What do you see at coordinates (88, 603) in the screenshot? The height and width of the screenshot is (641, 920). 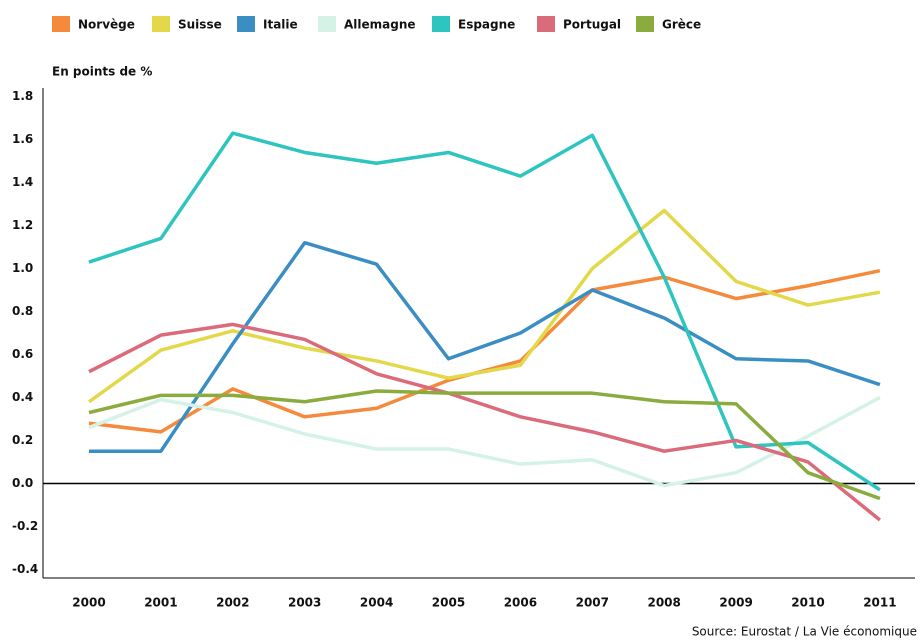 I see `x-tick-label: 2000` at bounding box center [88, 603].